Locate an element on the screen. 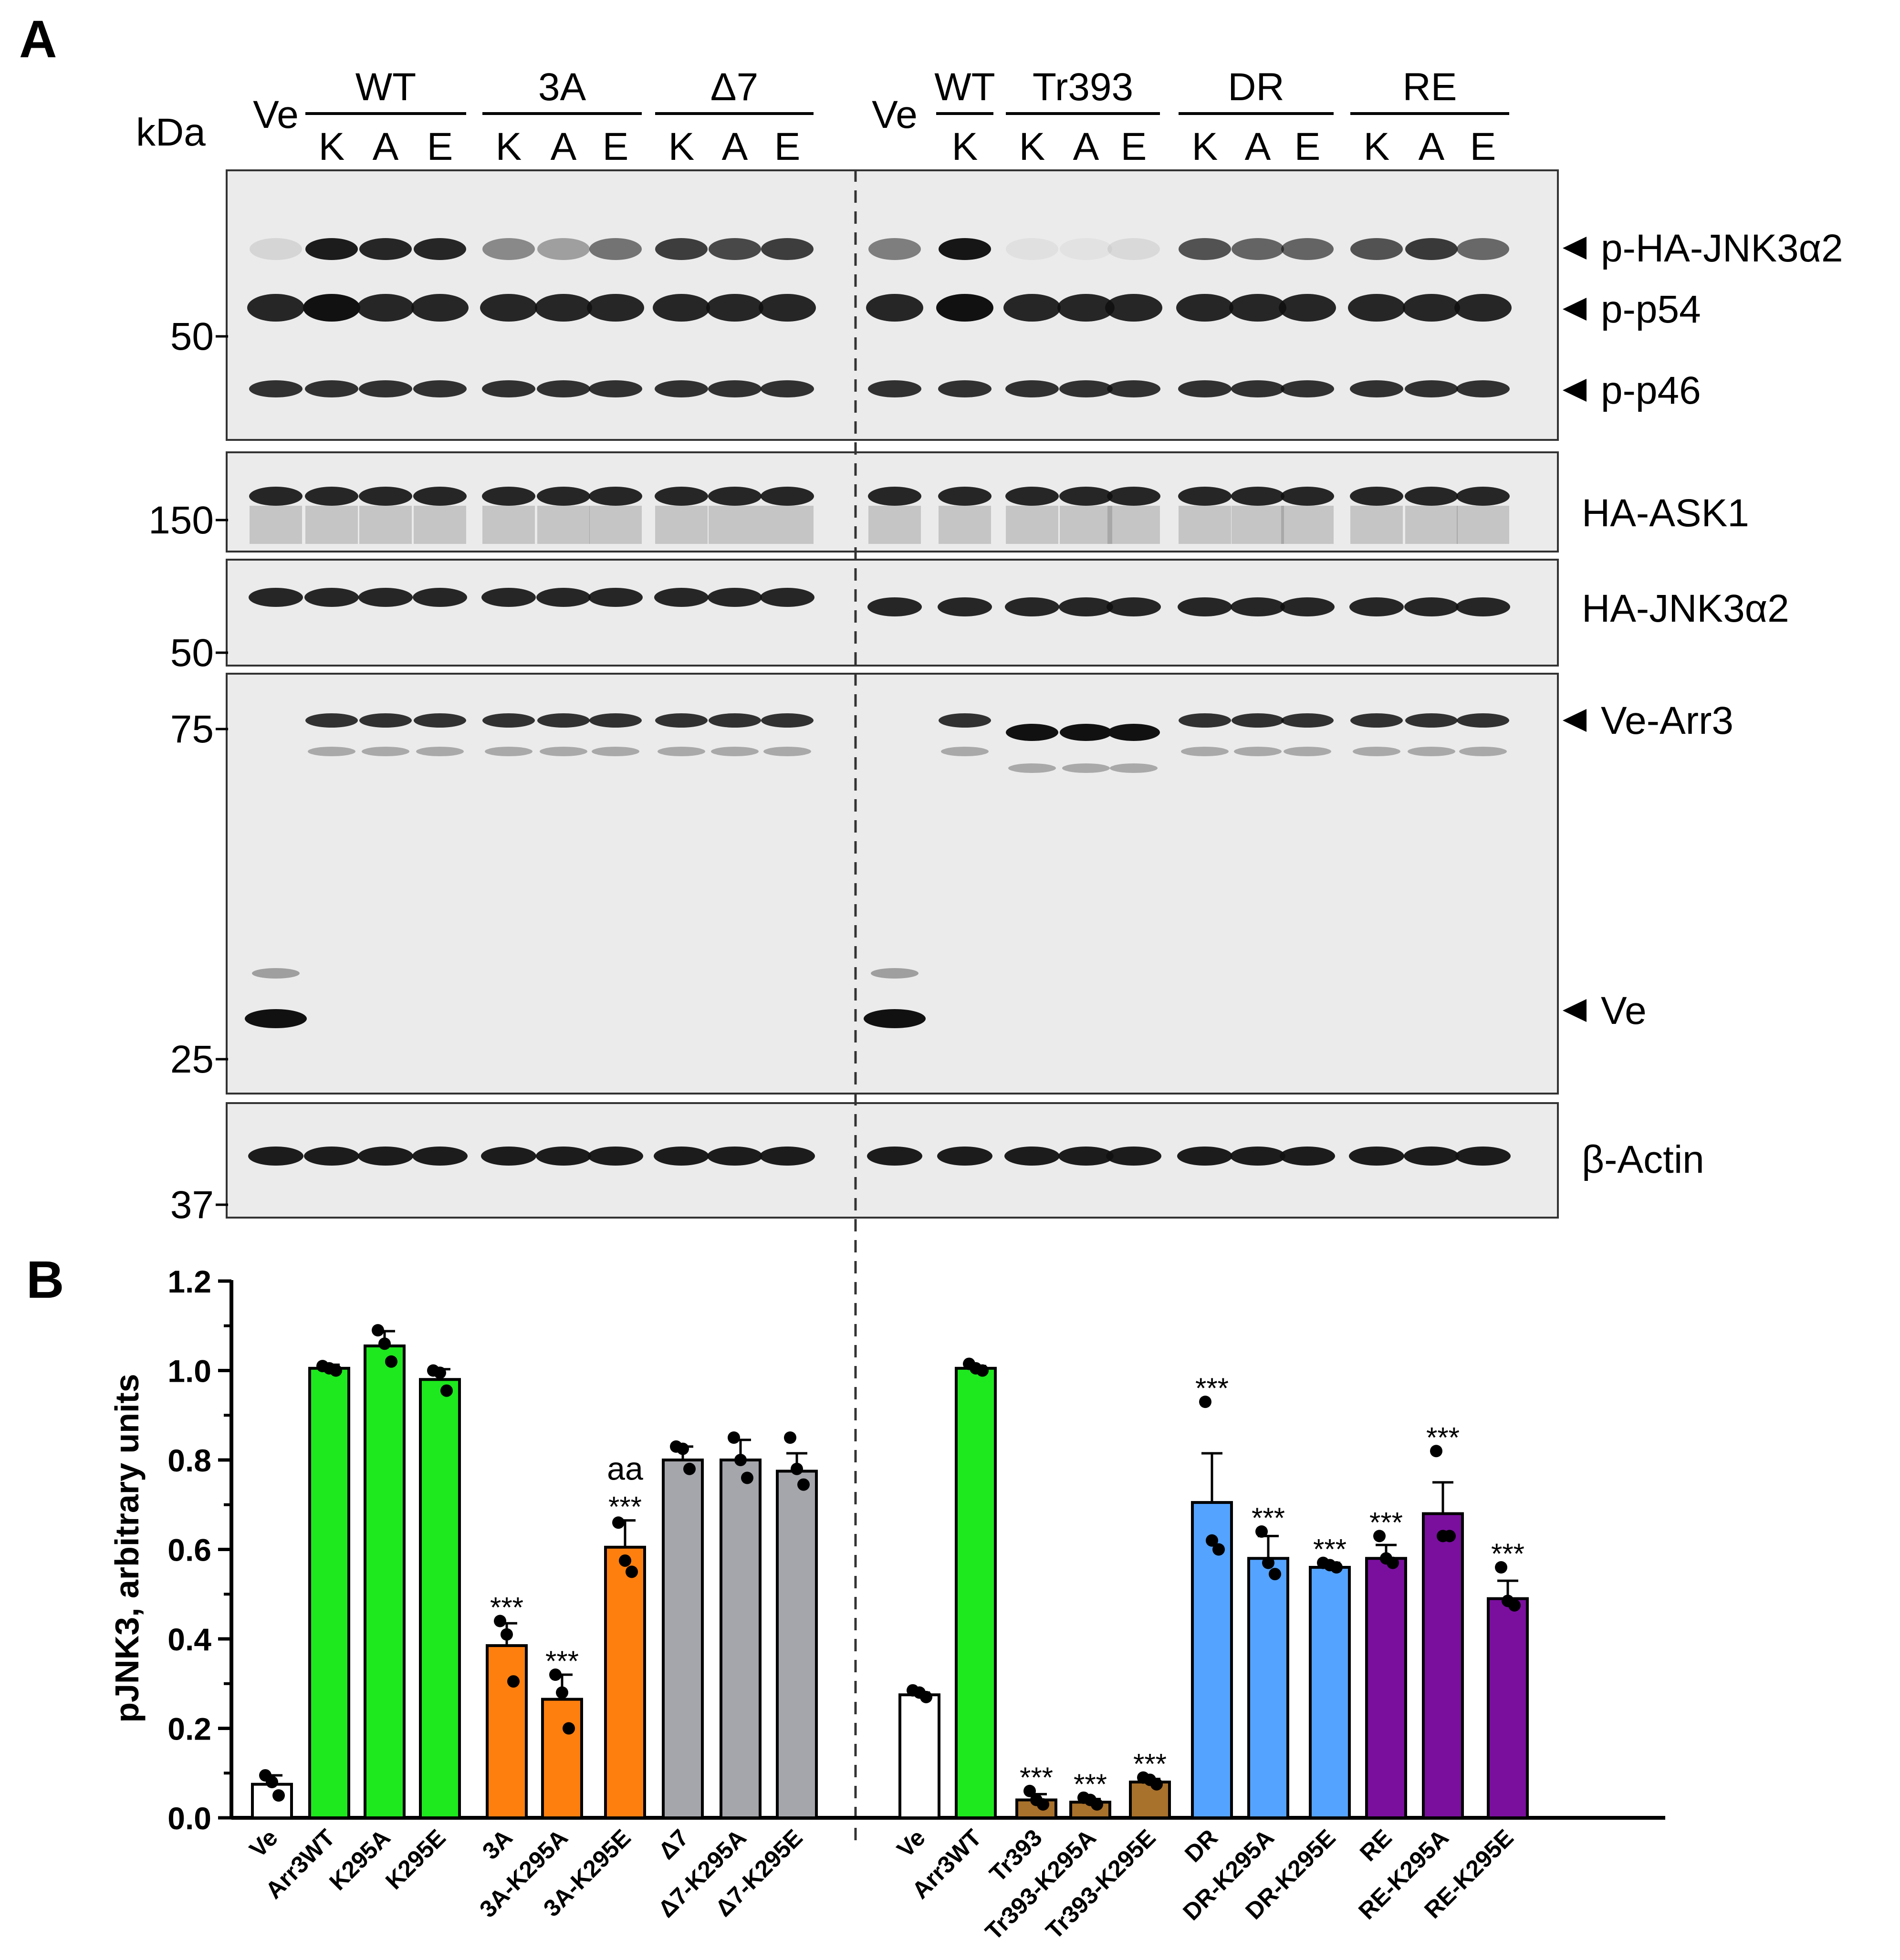 The width and height of the screenshot is (1900, 1960). arrowhead-icon is located at coordinates (1575, 720).